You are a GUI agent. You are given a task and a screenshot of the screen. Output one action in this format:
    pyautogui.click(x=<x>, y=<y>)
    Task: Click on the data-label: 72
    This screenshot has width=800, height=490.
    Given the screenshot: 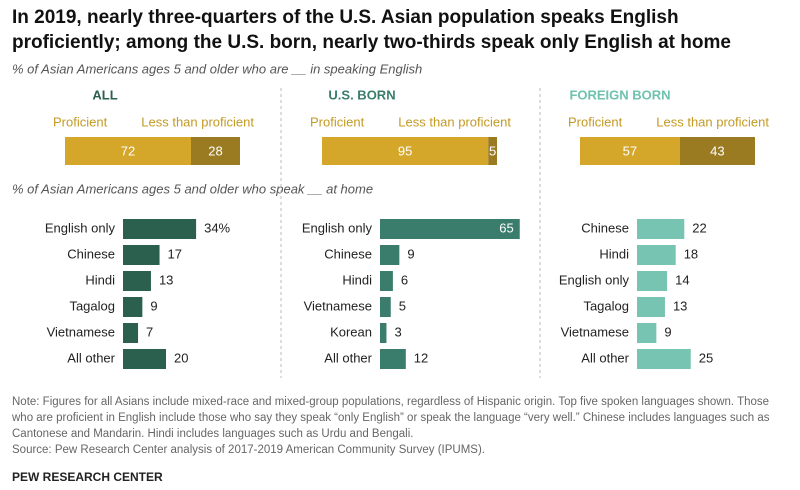 What is the action you would take?
    pyautogui.click(x=128, y=150)
    